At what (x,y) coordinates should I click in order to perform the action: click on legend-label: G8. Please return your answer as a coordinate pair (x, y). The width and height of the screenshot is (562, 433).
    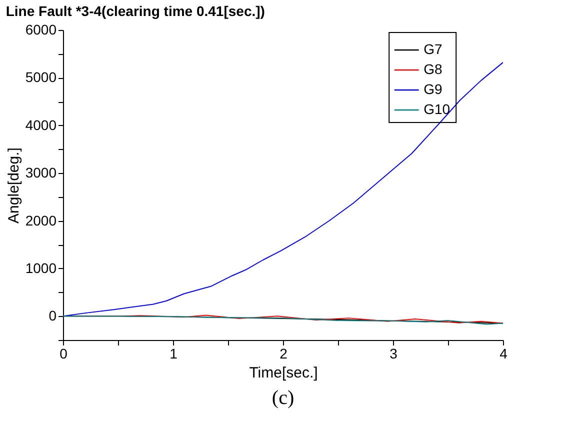
    Looking at the image, I should click on (433, 69).